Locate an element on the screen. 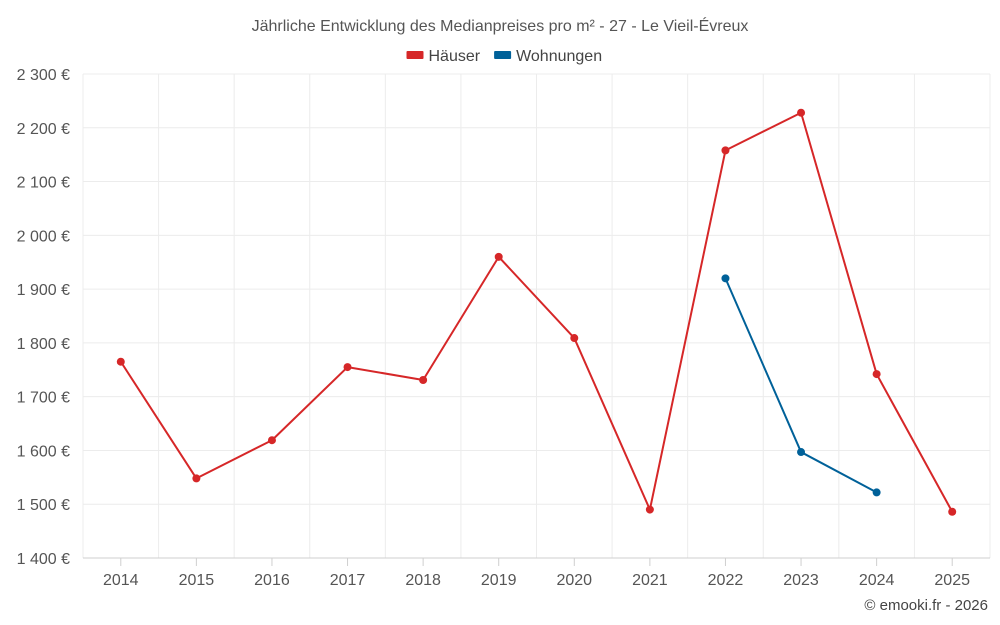  y-tick-label: 2 300 € is located at coordinates (43, 75).